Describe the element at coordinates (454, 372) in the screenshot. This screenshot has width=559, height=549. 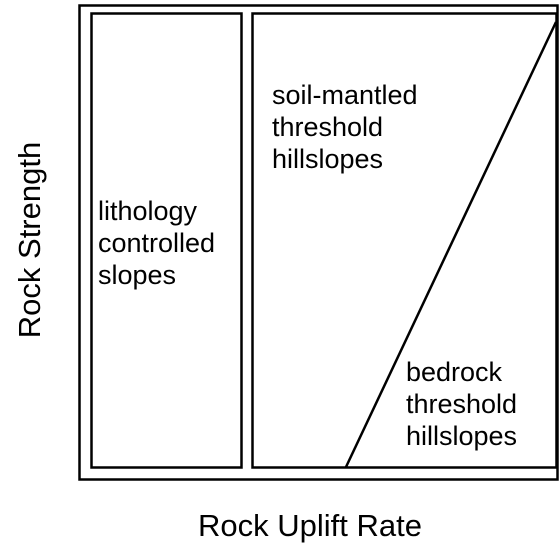
I see `region-label: bedrock` at that location.